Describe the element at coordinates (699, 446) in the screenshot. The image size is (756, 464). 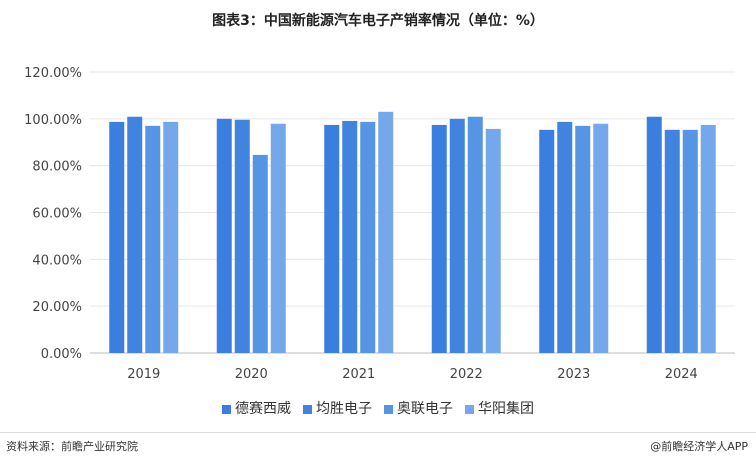
I see `credit-note: @前瞻经济学人APP` at that location.